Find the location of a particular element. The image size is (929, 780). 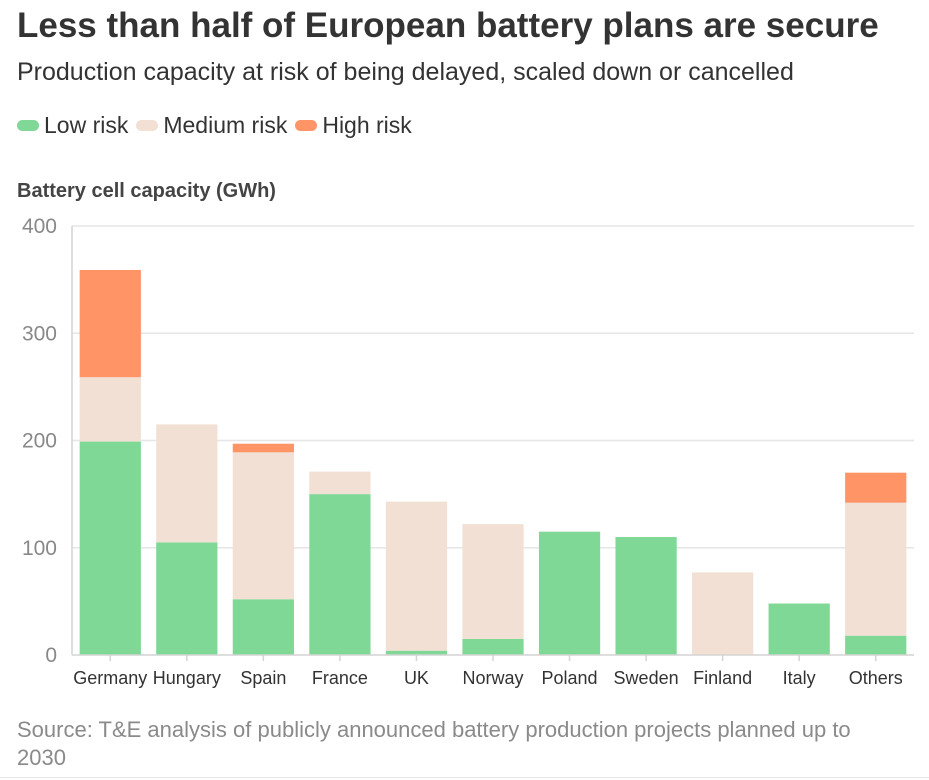

bar-germany-high-risk is located at coordinates (110, 323).